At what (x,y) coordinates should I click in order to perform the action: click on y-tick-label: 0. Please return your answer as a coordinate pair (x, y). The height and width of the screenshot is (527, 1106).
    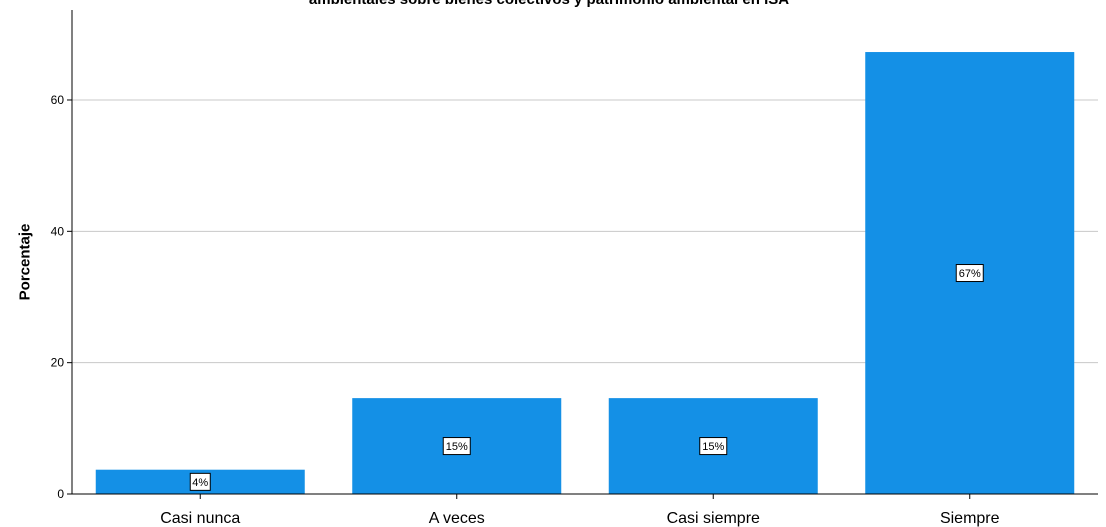
    Looking at the image, I should click on (60, 494).